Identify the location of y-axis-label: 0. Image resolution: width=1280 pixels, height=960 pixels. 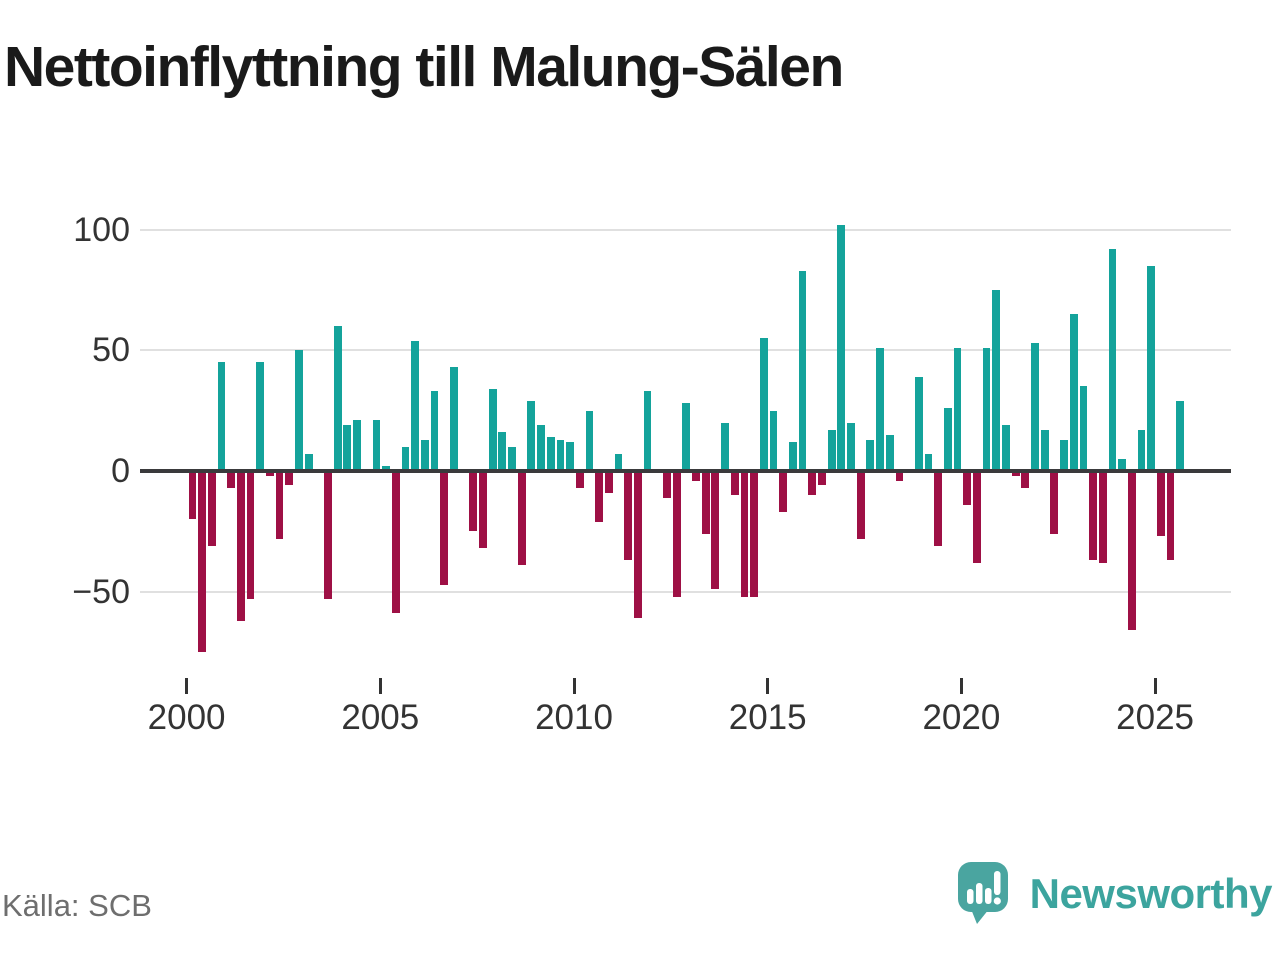
(120, 471).